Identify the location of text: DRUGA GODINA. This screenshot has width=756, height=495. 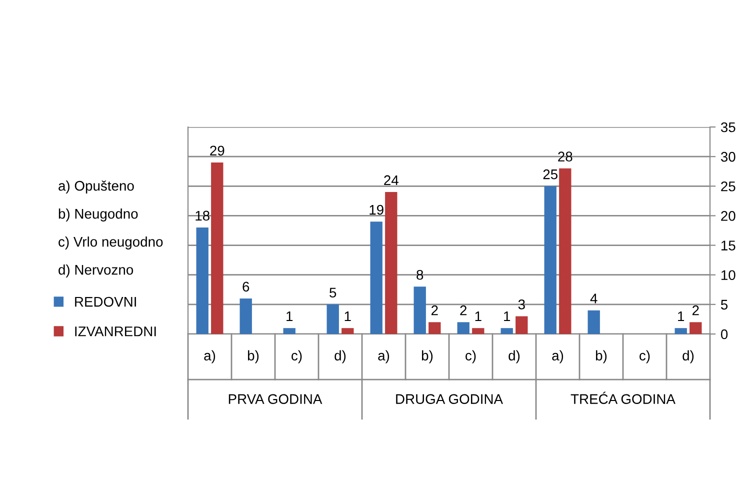
(449, 399).